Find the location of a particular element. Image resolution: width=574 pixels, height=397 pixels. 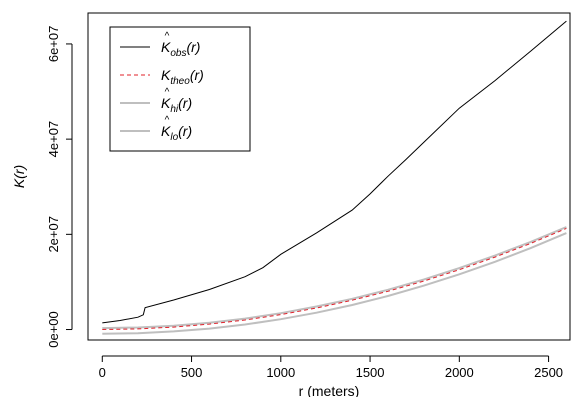

x-axis-title: r (meters) is located at coordinates (329, 390).